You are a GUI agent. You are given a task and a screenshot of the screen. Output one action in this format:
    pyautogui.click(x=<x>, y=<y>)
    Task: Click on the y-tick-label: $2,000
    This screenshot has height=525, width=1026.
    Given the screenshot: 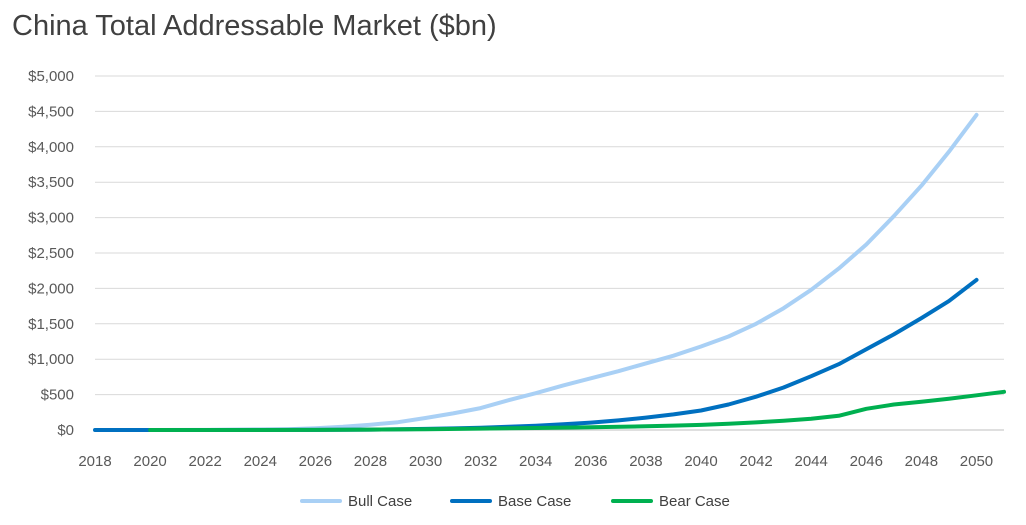 What is the action you would take?
    pyautogui.click(x=51, y=288)
    